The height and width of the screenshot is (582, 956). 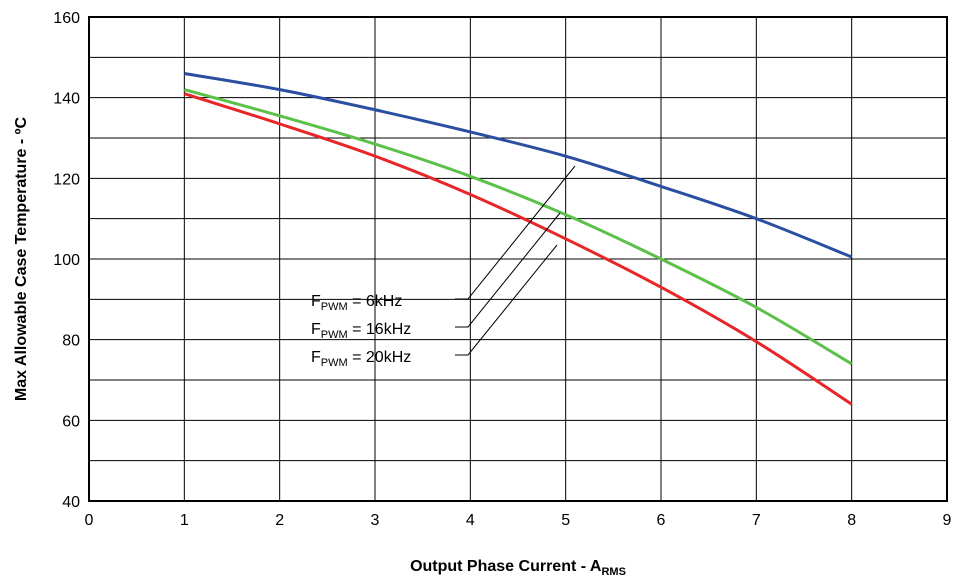 I want to click on x-axis-title-main: Output Phase Current - A, so click(x=506, y=566).